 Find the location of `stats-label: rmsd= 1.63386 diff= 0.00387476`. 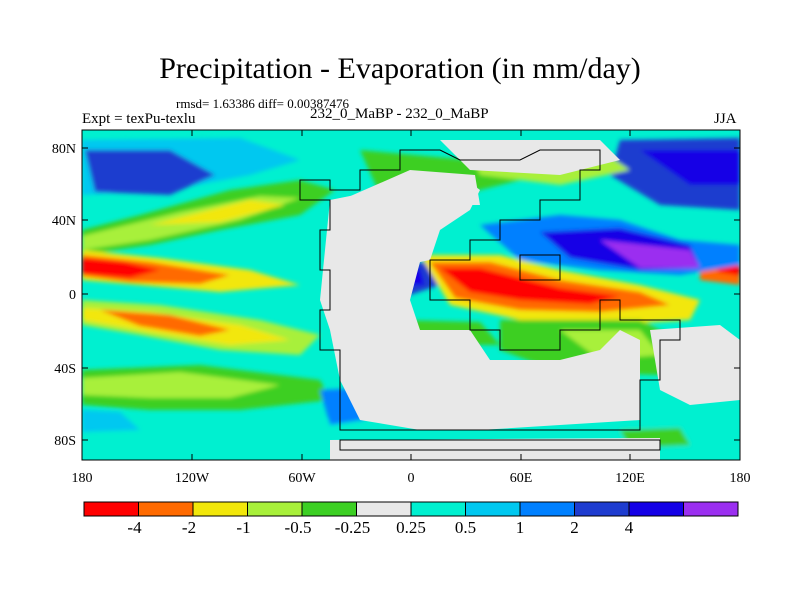

stats-label: rmsd= 1.63386 diff= 0.00387476 is located at coordinates (262, 103).